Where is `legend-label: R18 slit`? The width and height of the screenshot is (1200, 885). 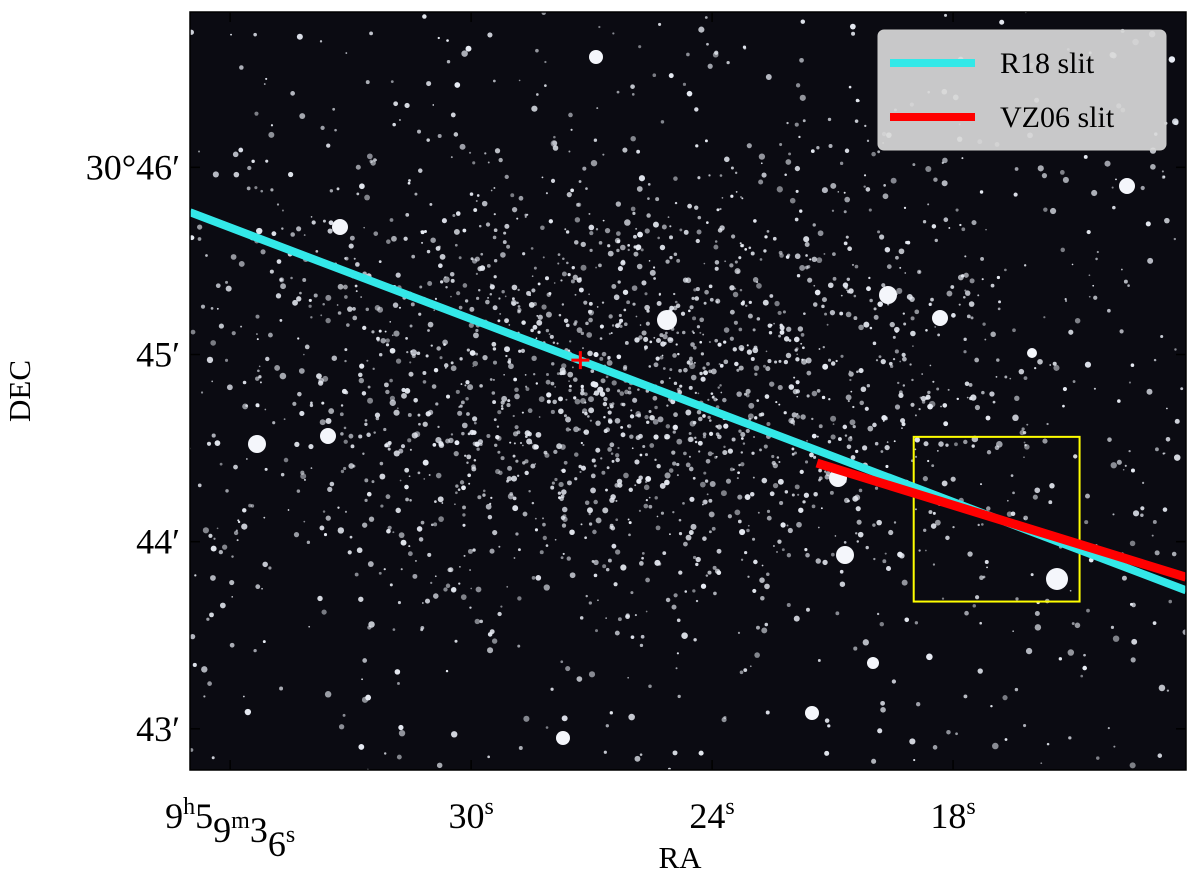
legend-label: R18 slit is located at coordinates (1047, 63).